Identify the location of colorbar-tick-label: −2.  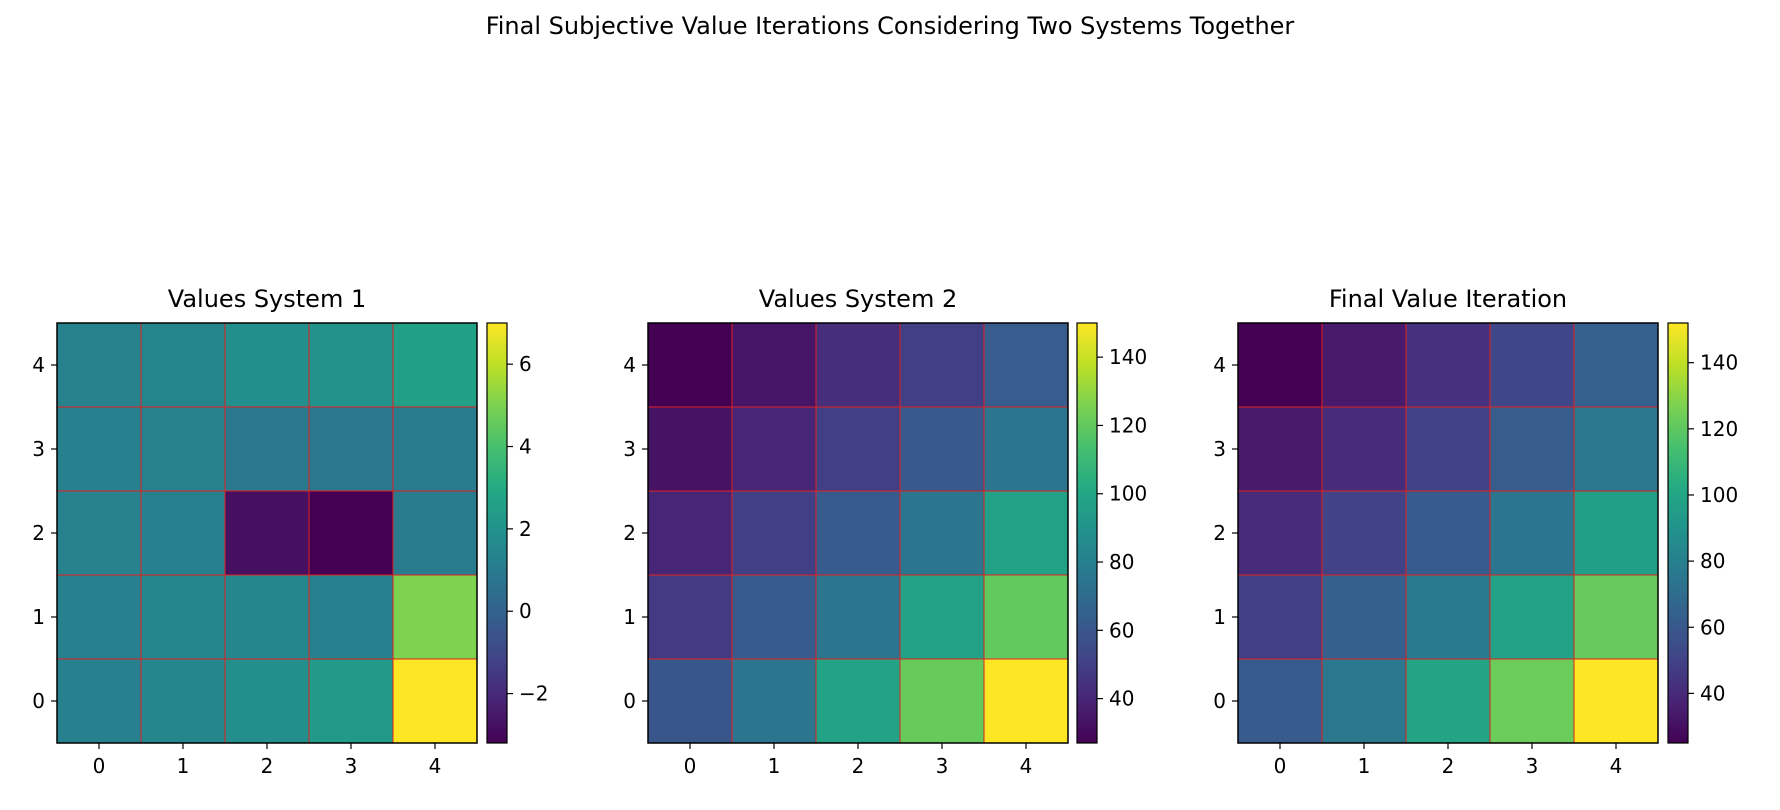
(533, 694).